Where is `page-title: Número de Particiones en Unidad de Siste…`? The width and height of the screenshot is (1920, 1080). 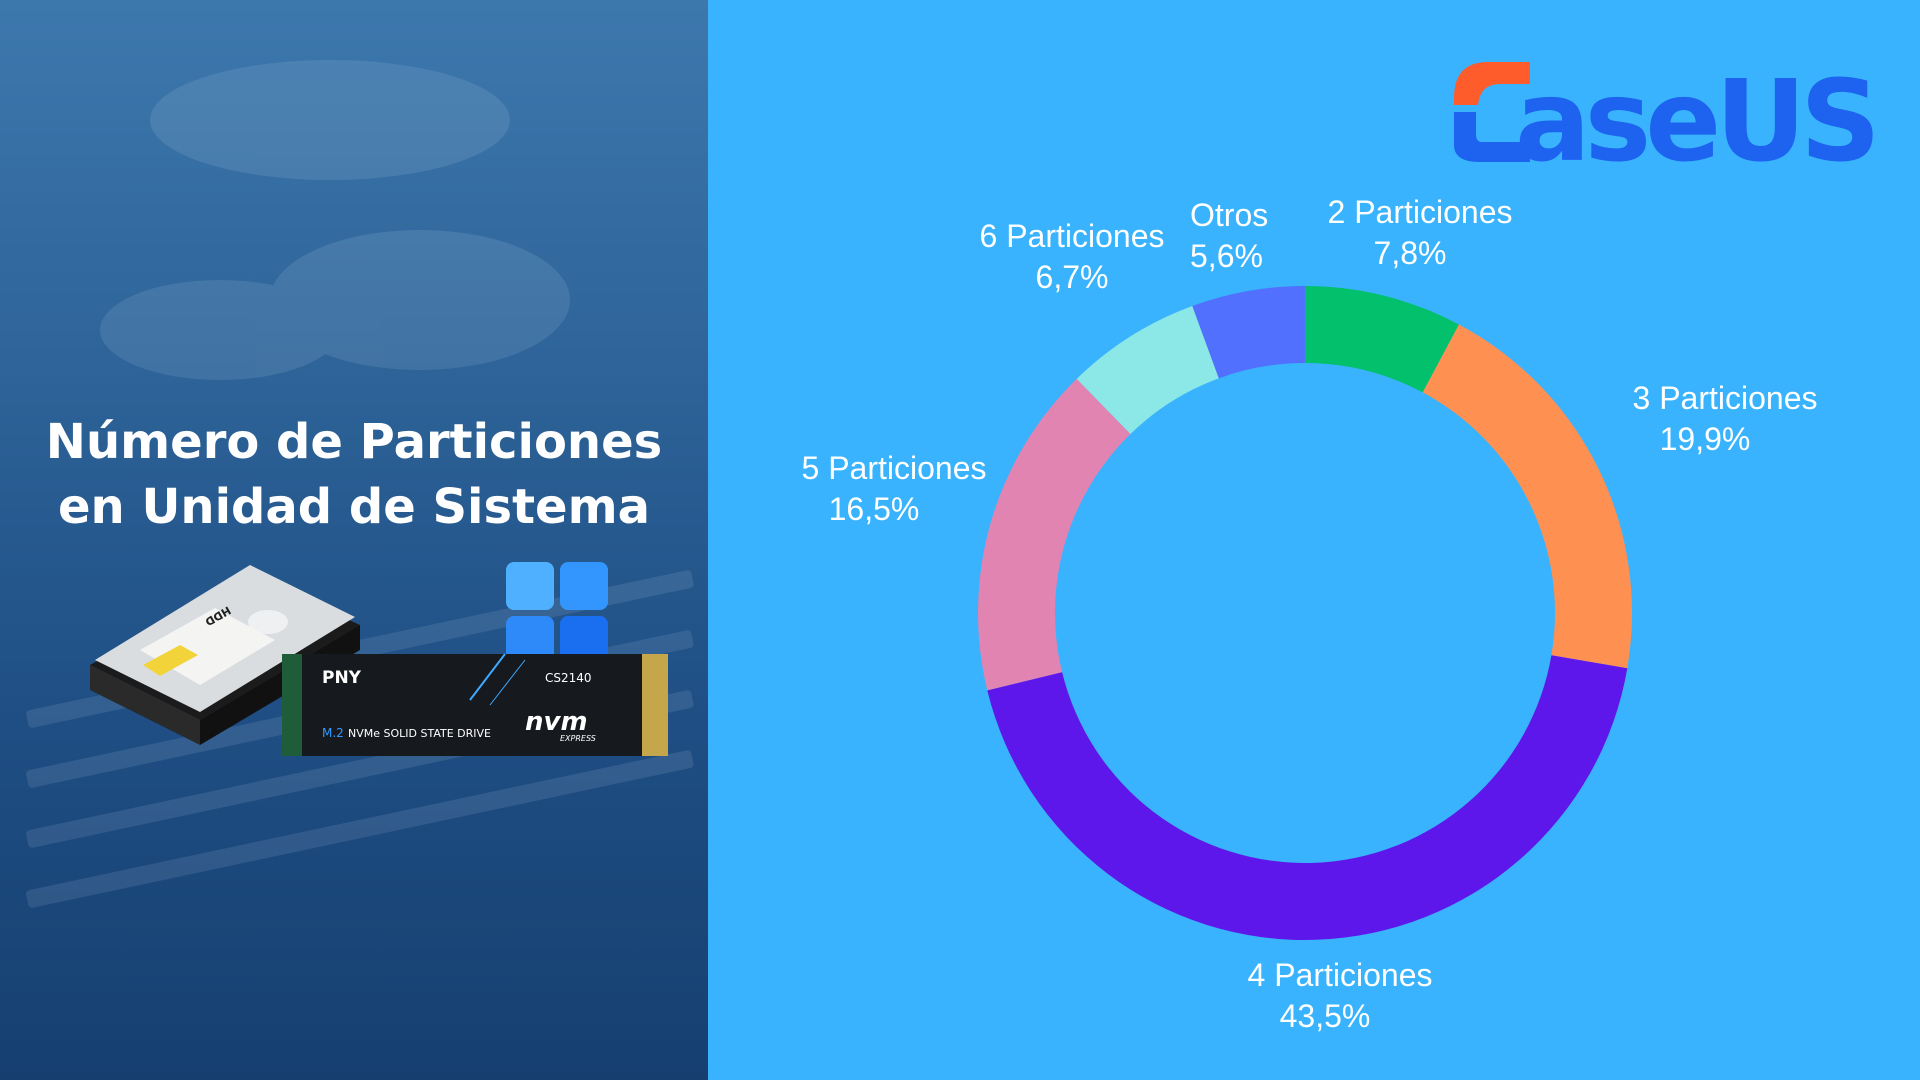
page-title: Número de Particiones en Unidad de Siste… is located at coordinates (354, 475).